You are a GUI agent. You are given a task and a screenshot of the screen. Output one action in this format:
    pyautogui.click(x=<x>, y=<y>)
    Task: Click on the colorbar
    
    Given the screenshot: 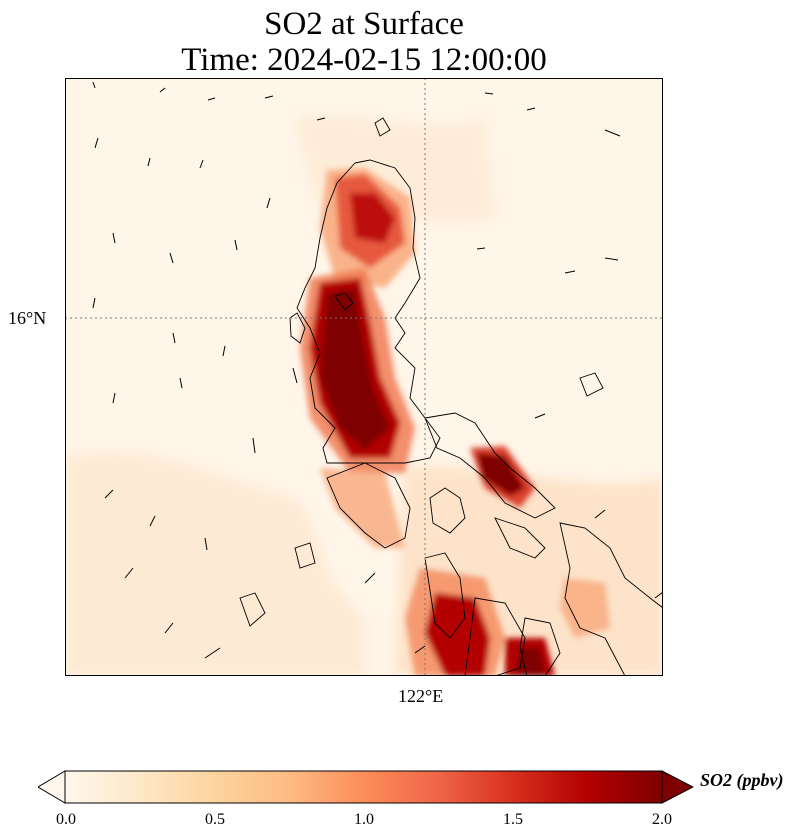 What is the action you would take?
    pyautogui.click(x=366, y=787)
    